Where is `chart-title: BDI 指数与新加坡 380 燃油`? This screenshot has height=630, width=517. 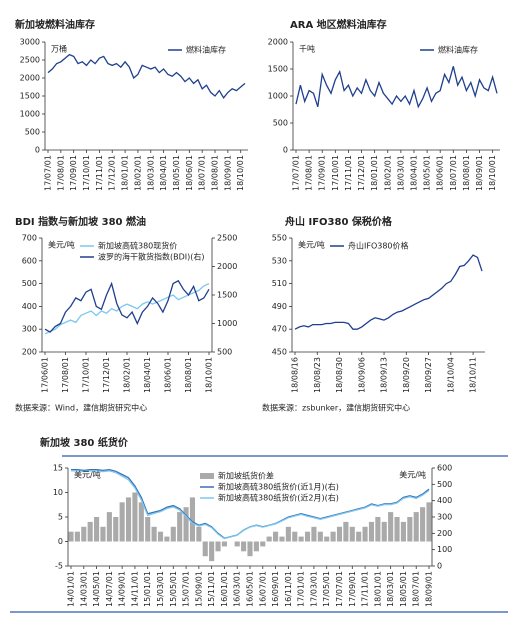 chart-title: BDI 指数与新加坡 380 燃油 is located at coordinates (80, 221).